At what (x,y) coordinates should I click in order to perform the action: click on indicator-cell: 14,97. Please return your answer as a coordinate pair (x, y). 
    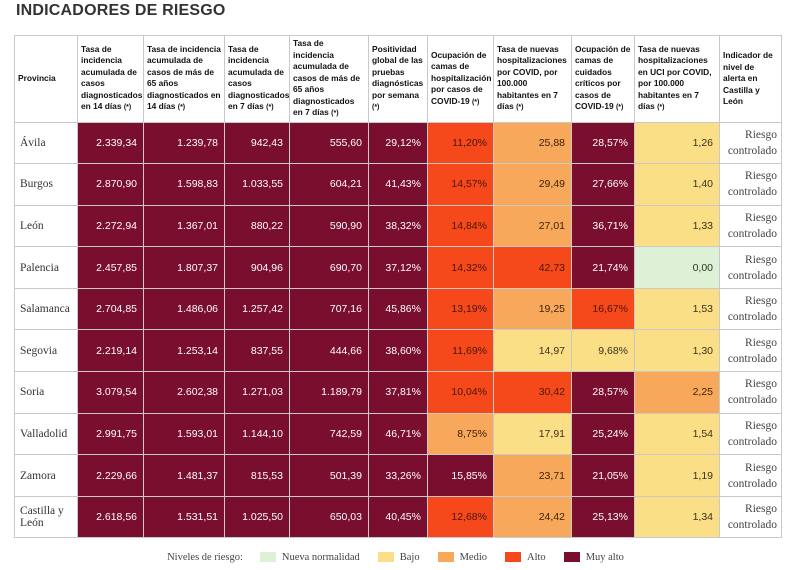
    Looking at the image, I should click on (532, 351).